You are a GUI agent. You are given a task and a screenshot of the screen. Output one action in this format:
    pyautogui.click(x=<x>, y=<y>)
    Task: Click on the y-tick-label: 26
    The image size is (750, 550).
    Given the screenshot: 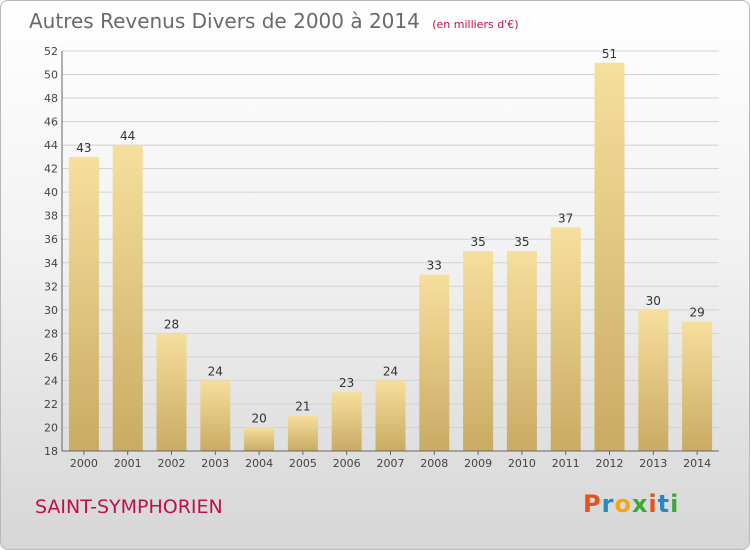 What is the action you would take?
    pyautogui.click(x=51, y=357)
    